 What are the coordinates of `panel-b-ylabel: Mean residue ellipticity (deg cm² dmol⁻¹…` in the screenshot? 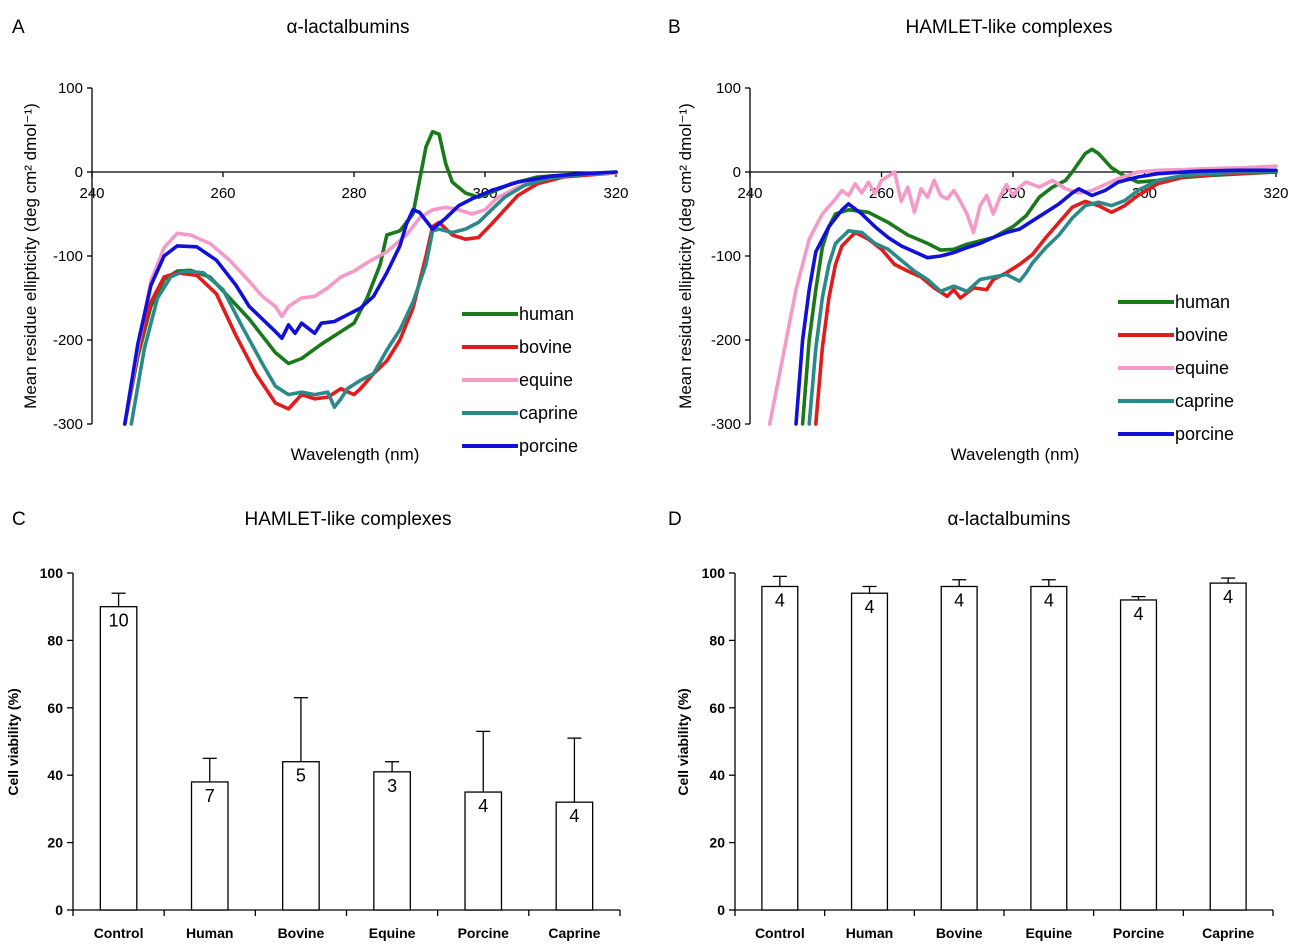 It's located at (685, 256).